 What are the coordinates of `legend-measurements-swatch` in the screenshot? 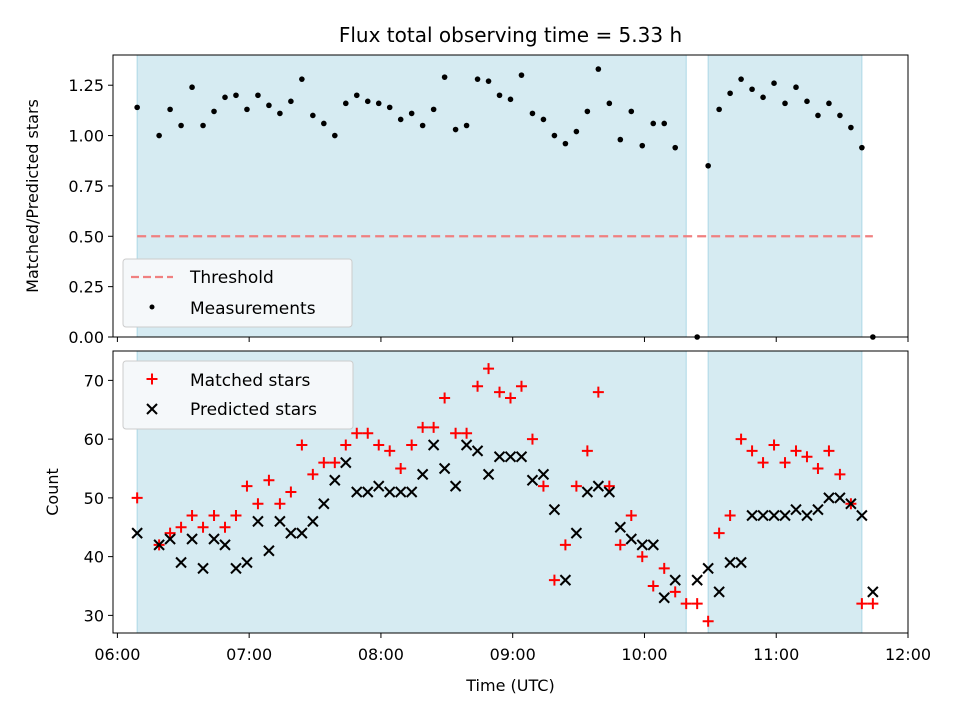 It's located at (152, 307).